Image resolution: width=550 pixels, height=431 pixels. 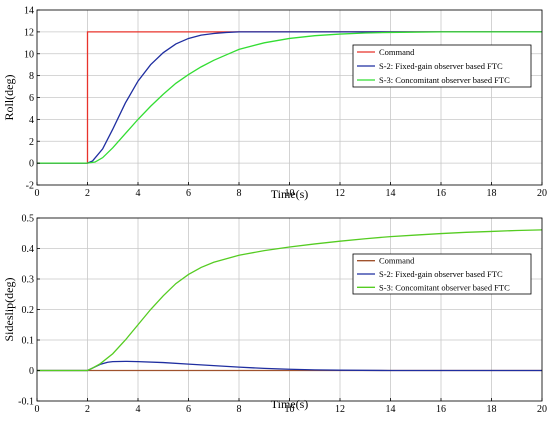 I want to click on y-tick-label: -0.1, so click(x=26, y=402).